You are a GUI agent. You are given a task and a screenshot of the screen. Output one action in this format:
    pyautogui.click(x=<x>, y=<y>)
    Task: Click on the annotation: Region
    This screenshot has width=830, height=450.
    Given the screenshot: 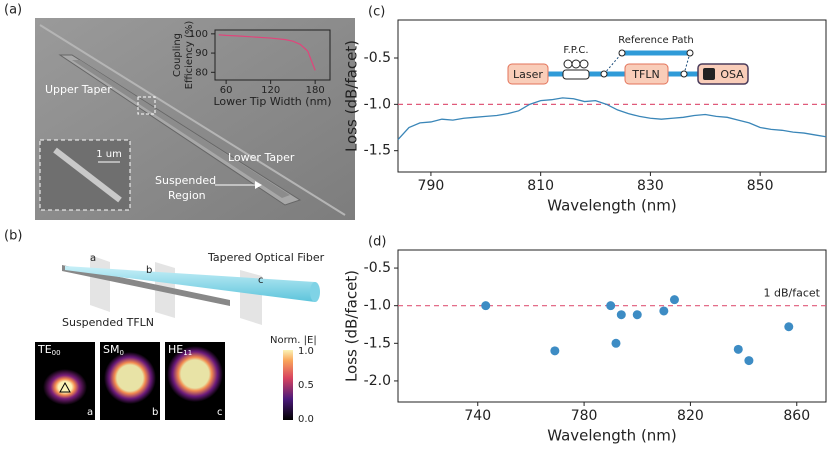 What is the action you would take?
    pyautogui.click(x=187, y=195)
    